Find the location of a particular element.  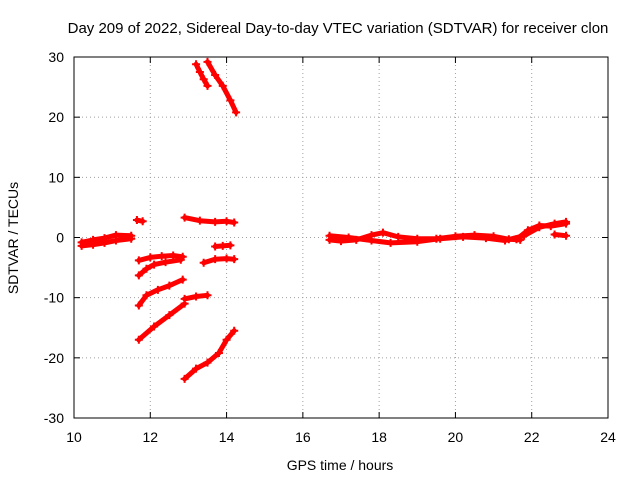

series-track-h is located at coordinates (196, 297).